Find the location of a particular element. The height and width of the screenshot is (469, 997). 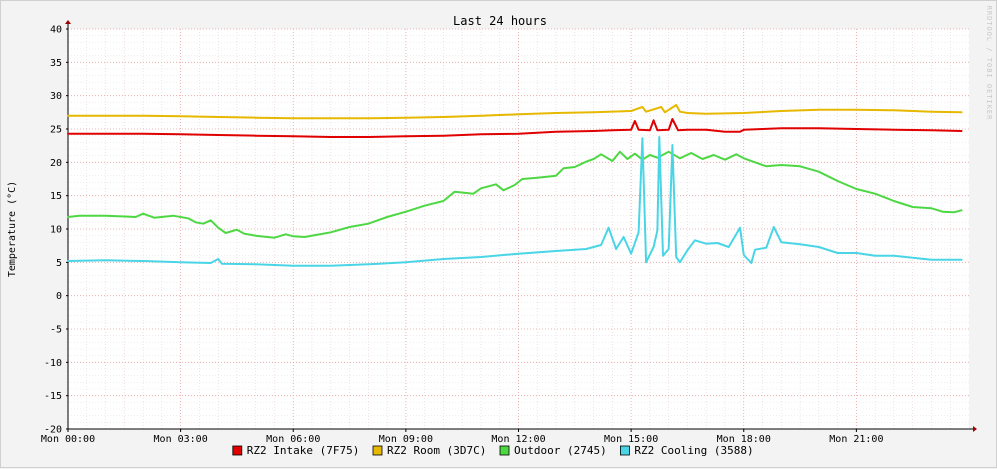

series-line-rz2-intake-7f75 is located at coordinates (515, 128).